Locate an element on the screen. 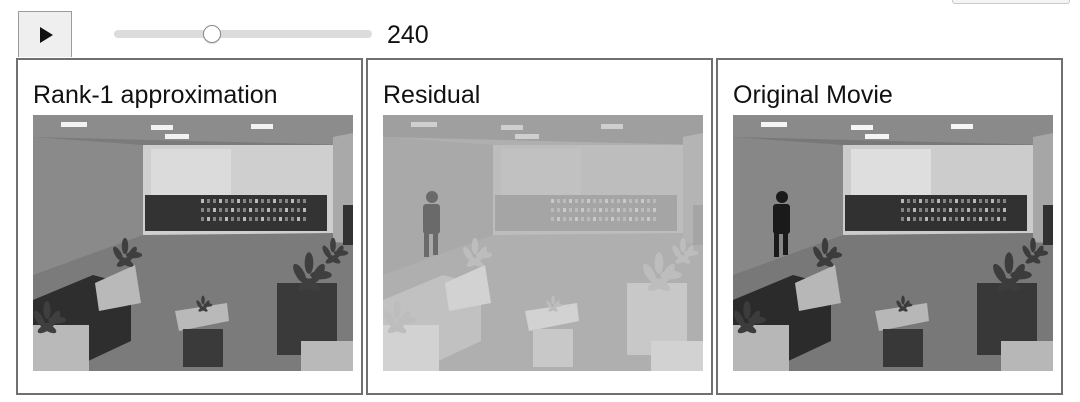  frame-slider is located at coordinates (243, 34).